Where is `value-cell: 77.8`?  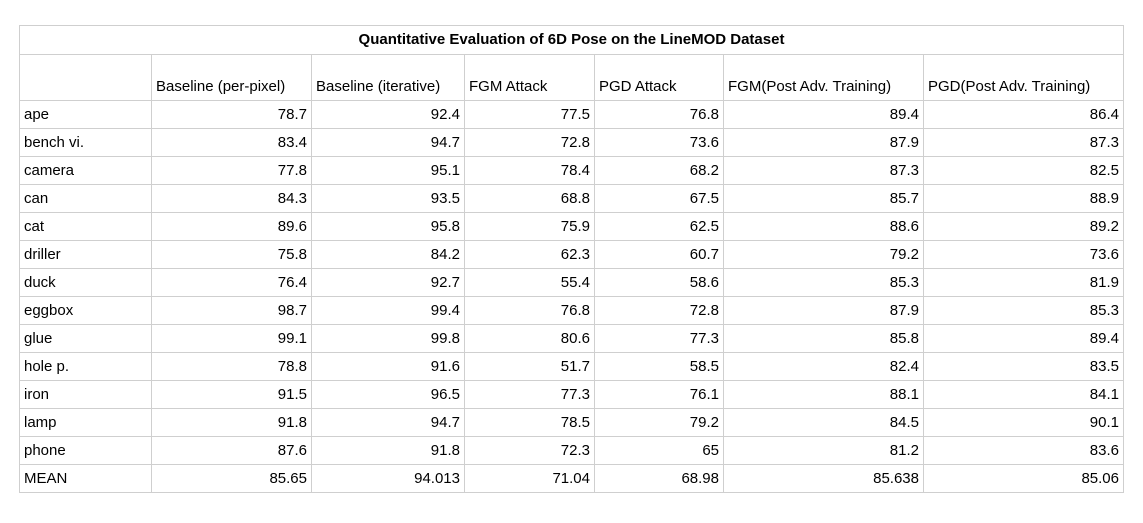
value-cell: 77.8 is located at coordinates (231, 170).